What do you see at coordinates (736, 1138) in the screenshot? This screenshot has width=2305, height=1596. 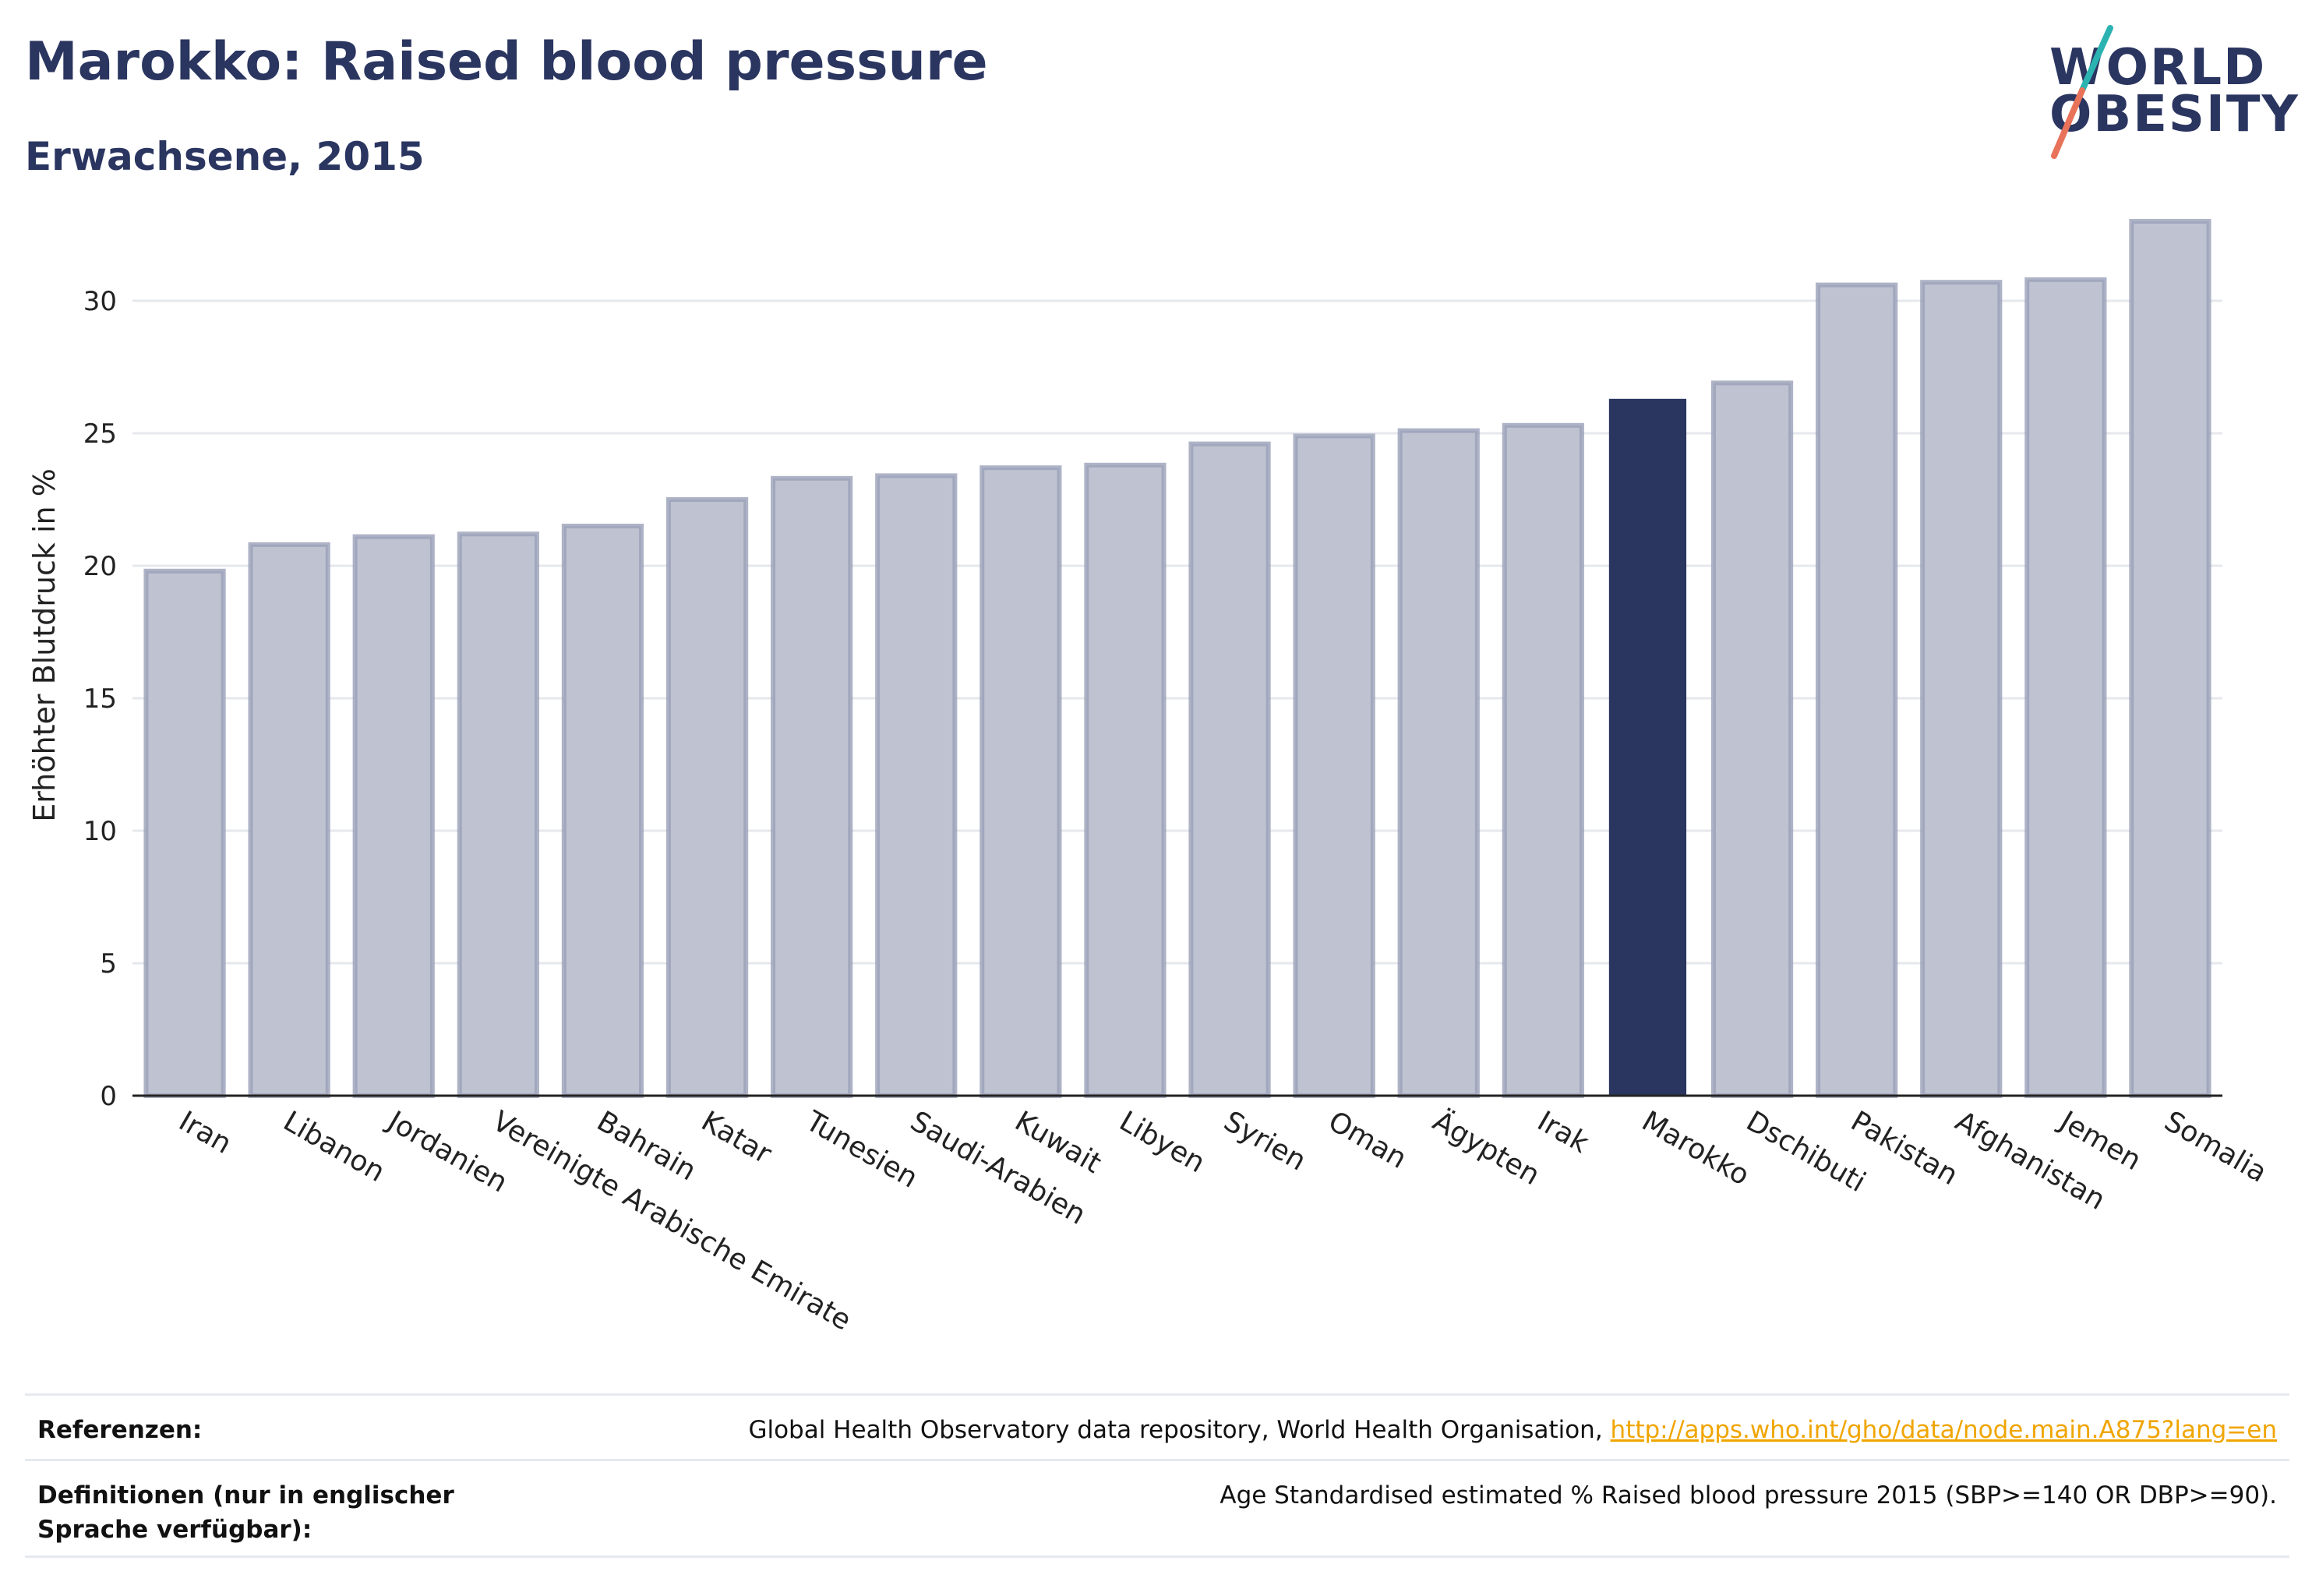 I see `x-tick-label: Katar` at bounding box center [736, 1138].